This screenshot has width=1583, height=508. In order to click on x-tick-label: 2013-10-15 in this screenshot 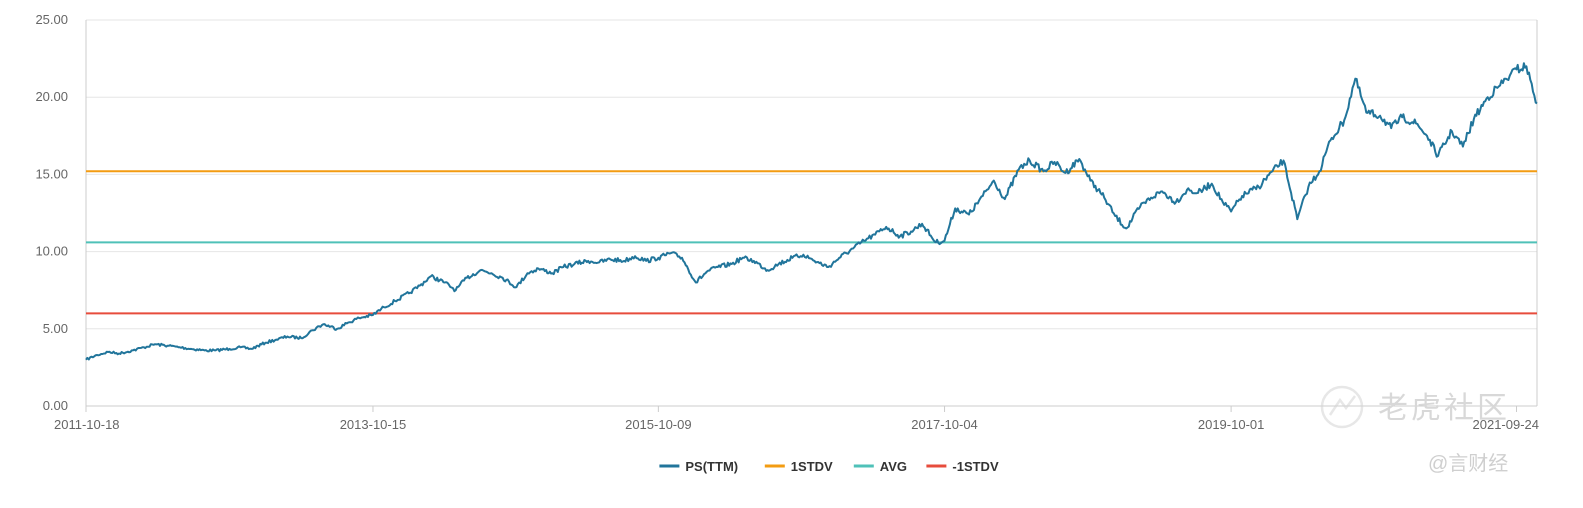, I will do `click(373, 424)`.